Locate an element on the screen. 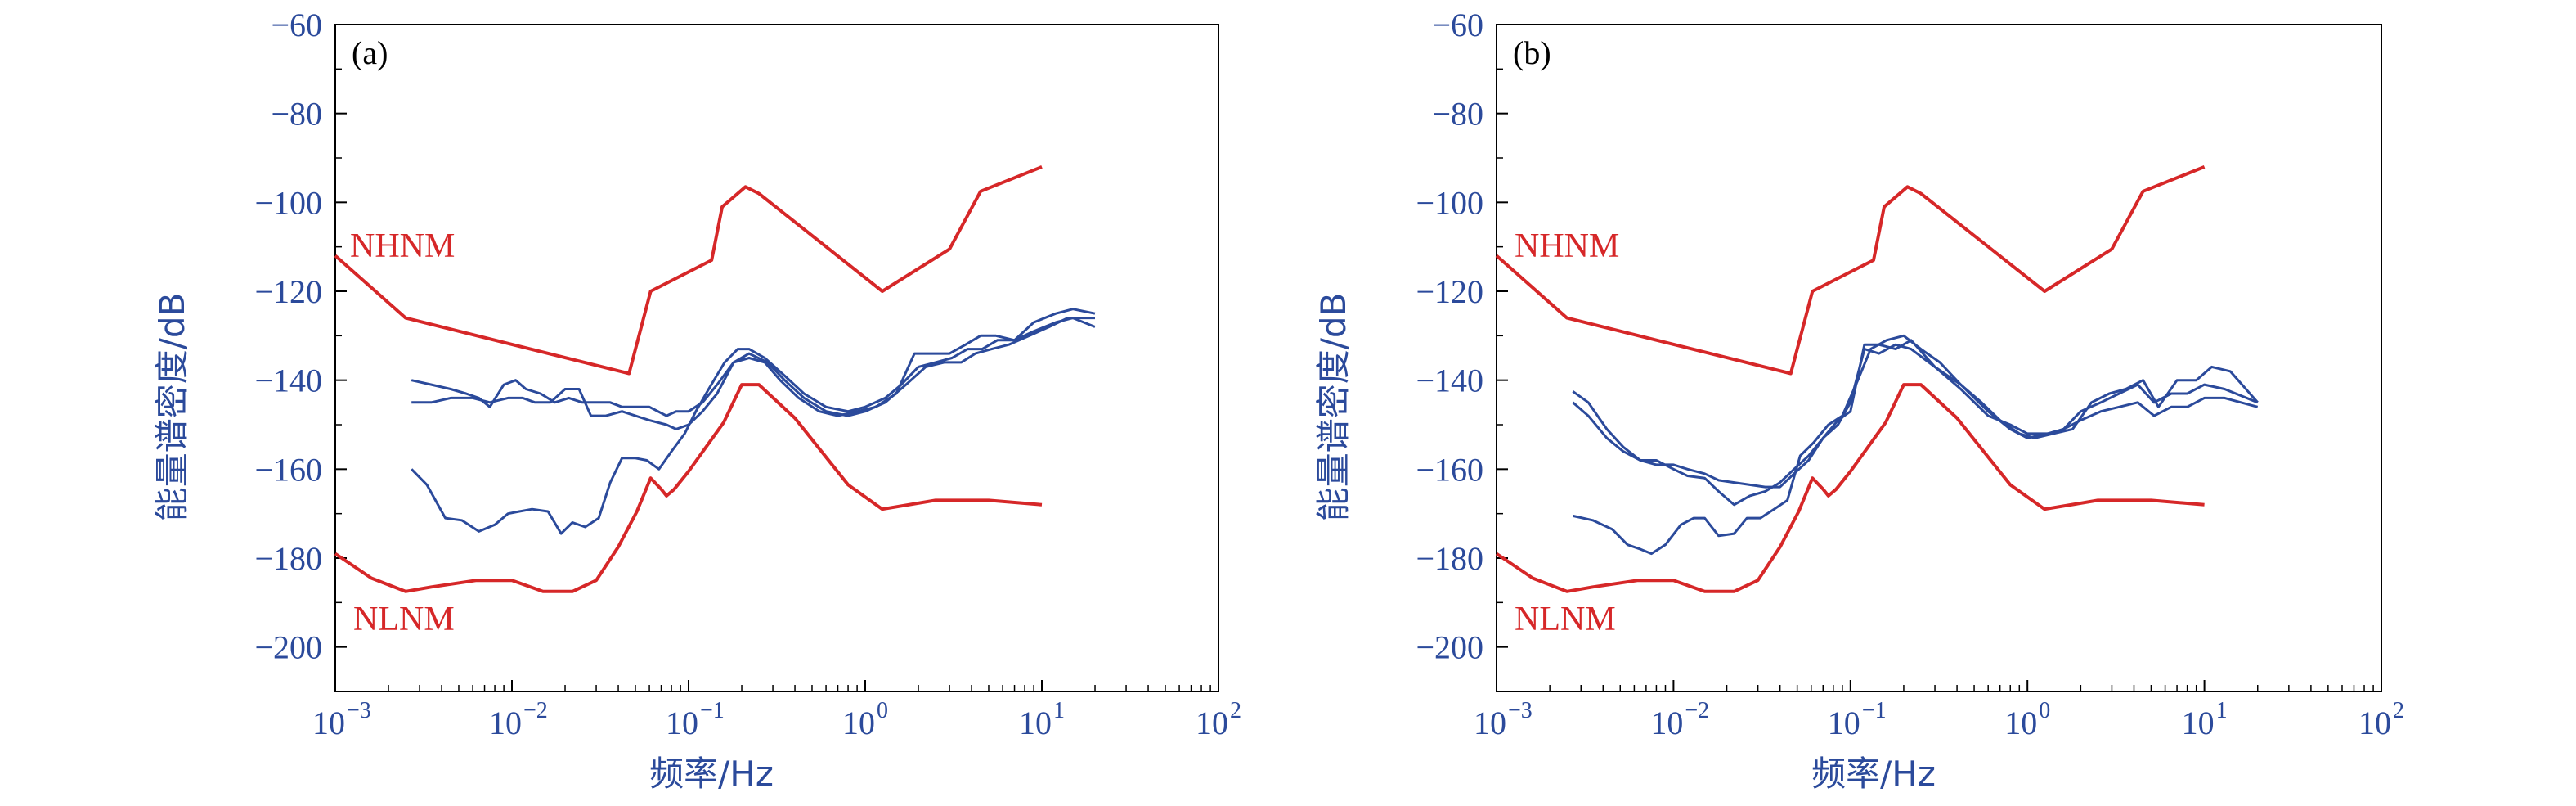 This screenshot has height=806, width=2576. panel-label: (a) is located at coordinates (370, 52).